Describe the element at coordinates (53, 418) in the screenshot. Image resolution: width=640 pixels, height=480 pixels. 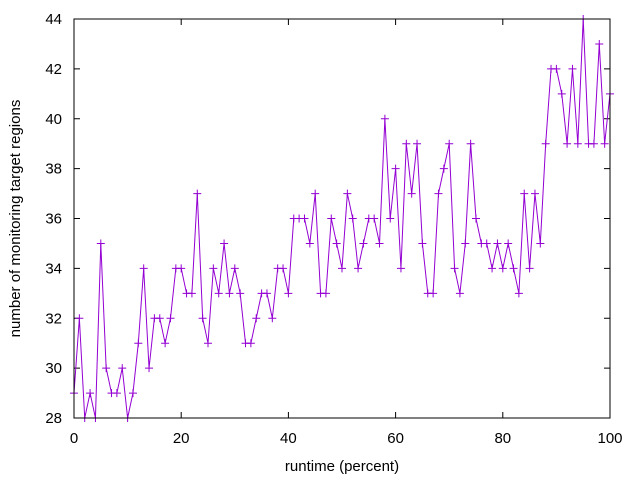
I see `y-tick-label: 28` at that location.